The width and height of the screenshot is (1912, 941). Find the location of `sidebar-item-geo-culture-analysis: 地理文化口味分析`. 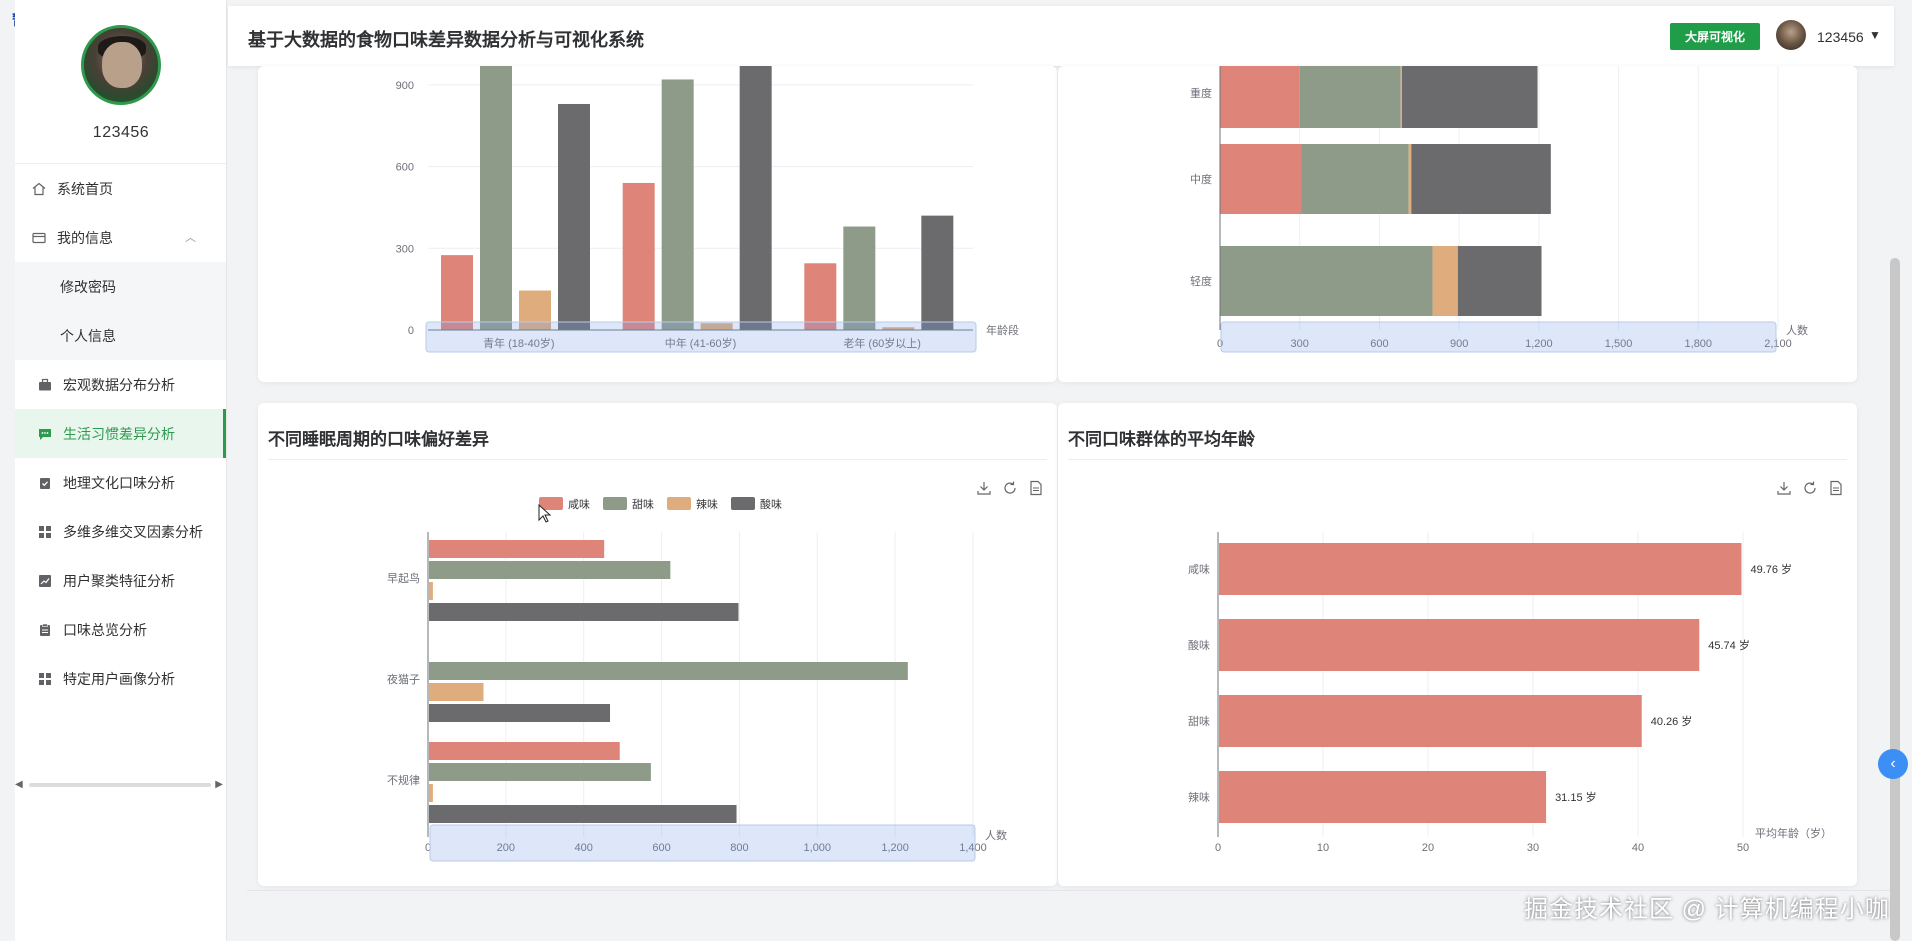

sidebar-item-geo-culture-analysis: 地理文化口味分析 is located at coordinates (120, 482).